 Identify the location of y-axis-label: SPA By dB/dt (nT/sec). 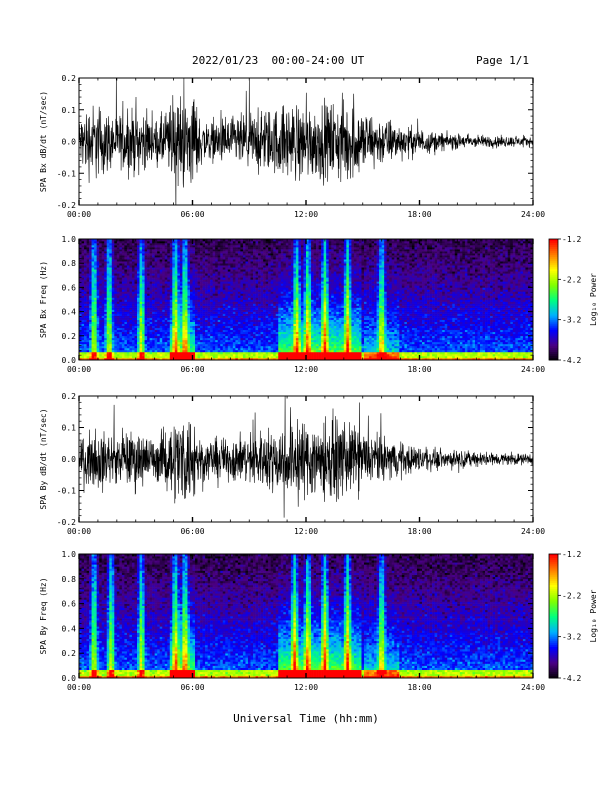
(43, 458).